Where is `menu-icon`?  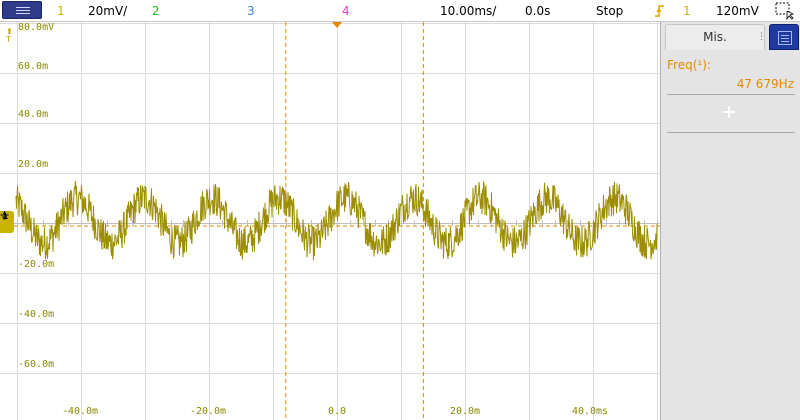
menu-icon is located at coordinates (23, 10).